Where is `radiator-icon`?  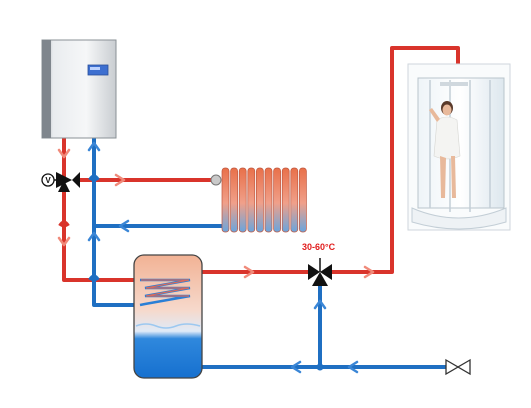 radiator-icon is located at coordinates (258, 200).